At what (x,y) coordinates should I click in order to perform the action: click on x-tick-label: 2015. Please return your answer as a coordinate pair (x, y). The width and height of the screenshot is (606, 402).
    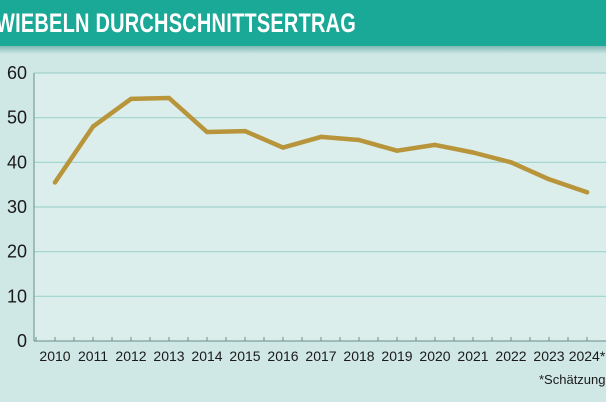
    Looking at the image, I should click on (244, 356).